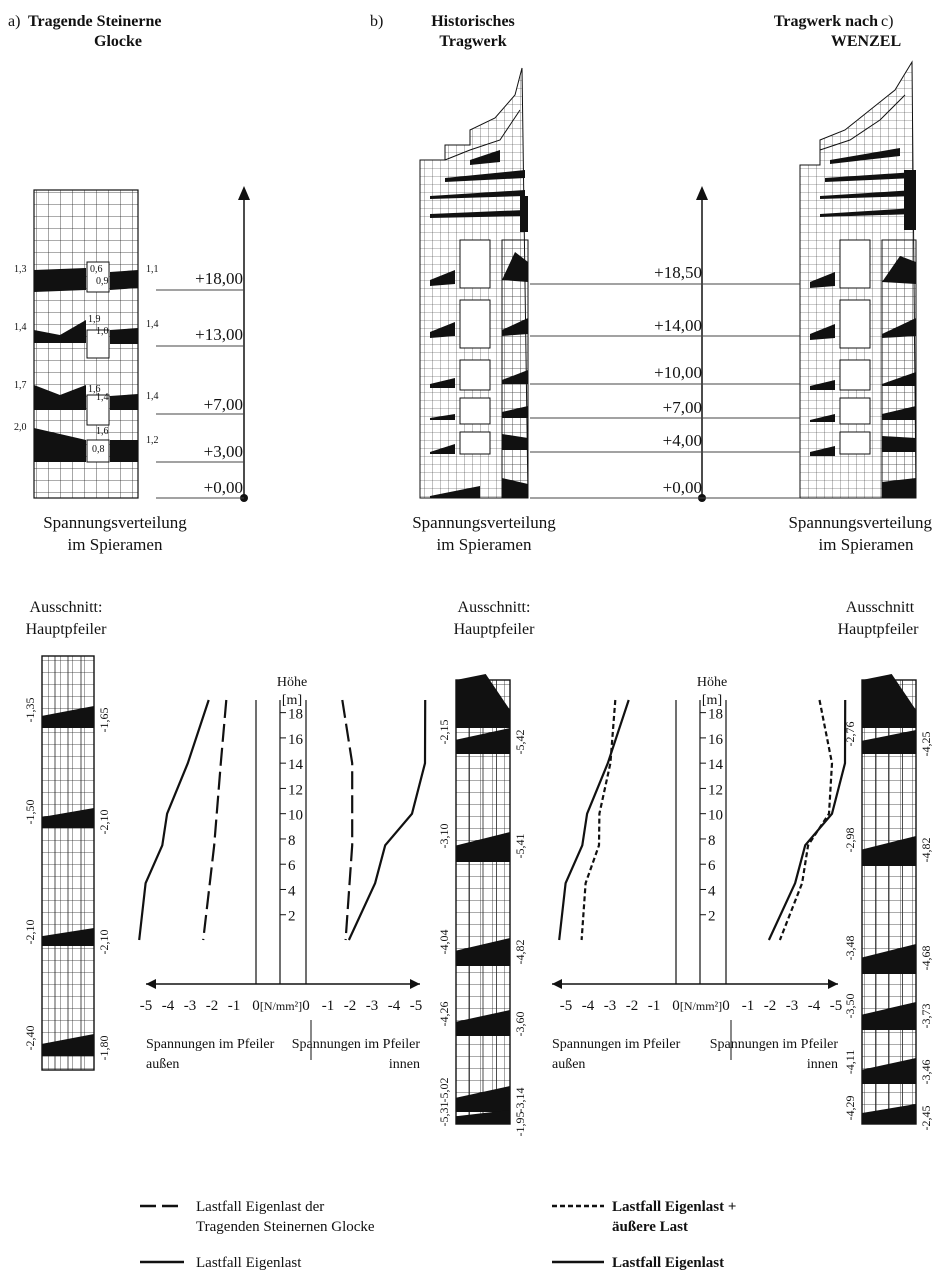  I want to click on panel-c-title-line2: WENZEL, so click(866, 41).